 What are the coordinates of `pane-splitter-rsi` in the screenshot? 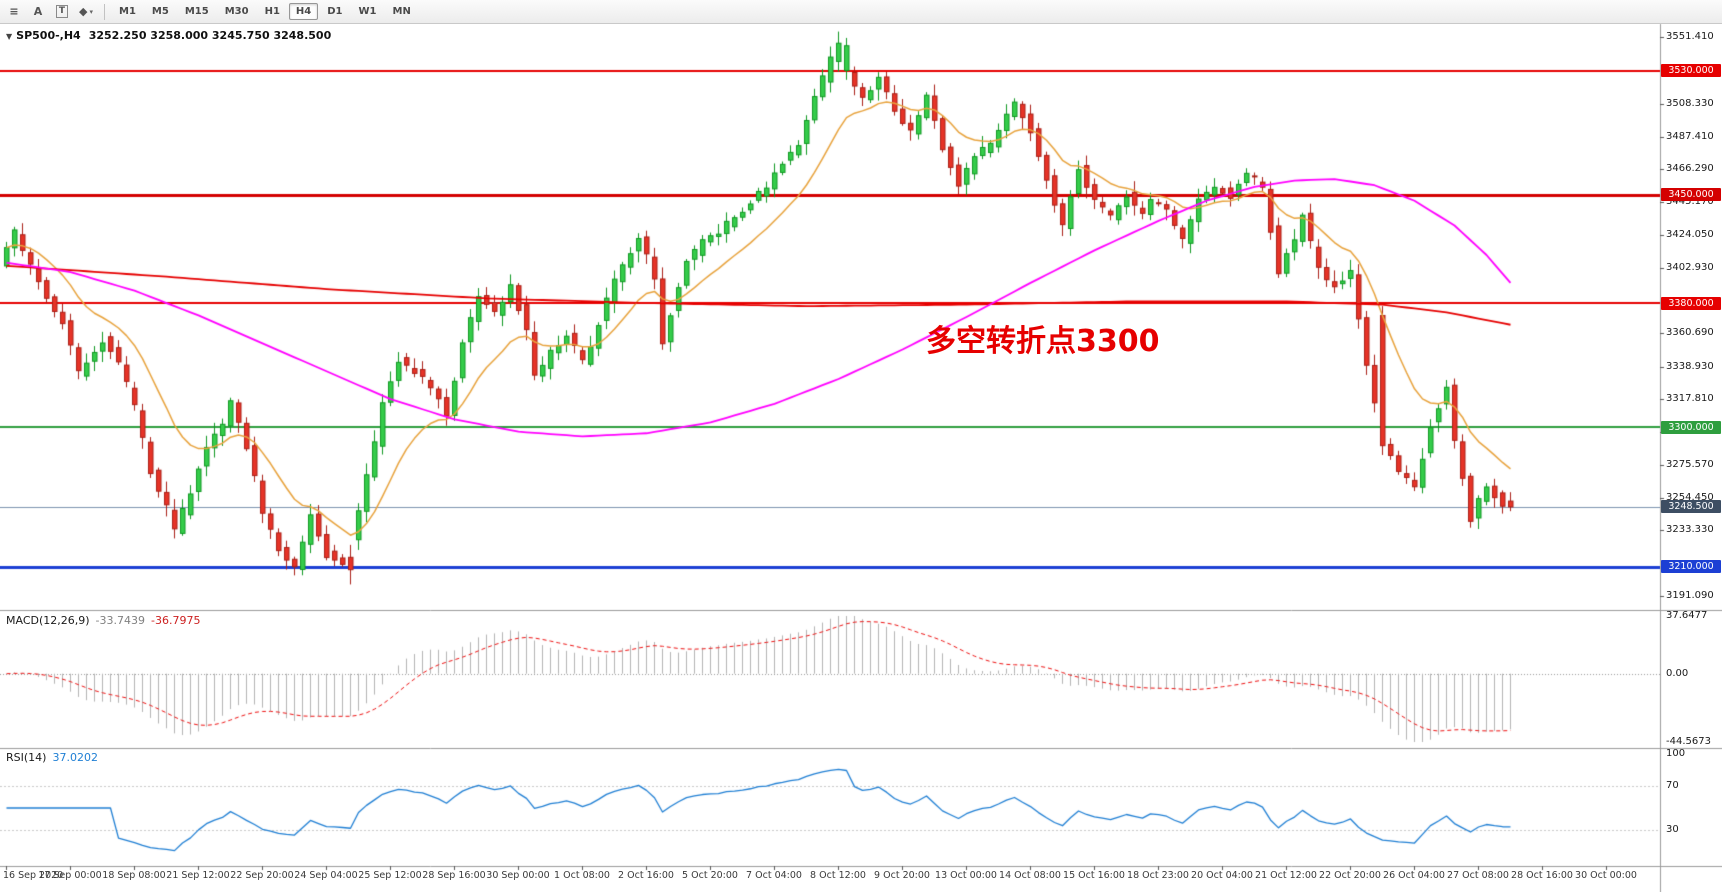 It's located at (861, 748).